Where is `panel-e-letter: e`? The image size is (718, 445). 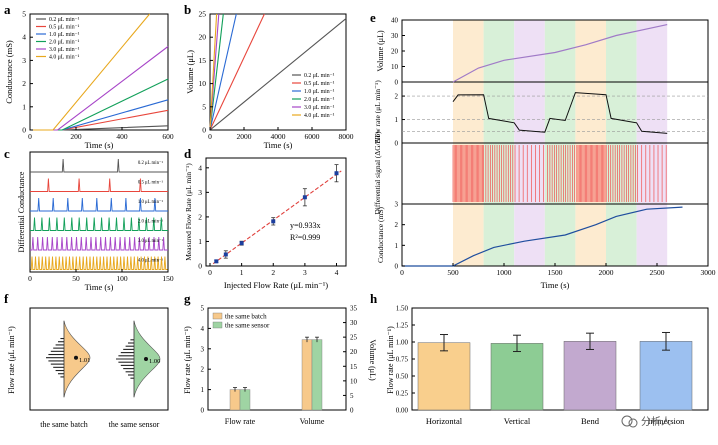 panel-e-letter: e is located at coordinates (373, 17).